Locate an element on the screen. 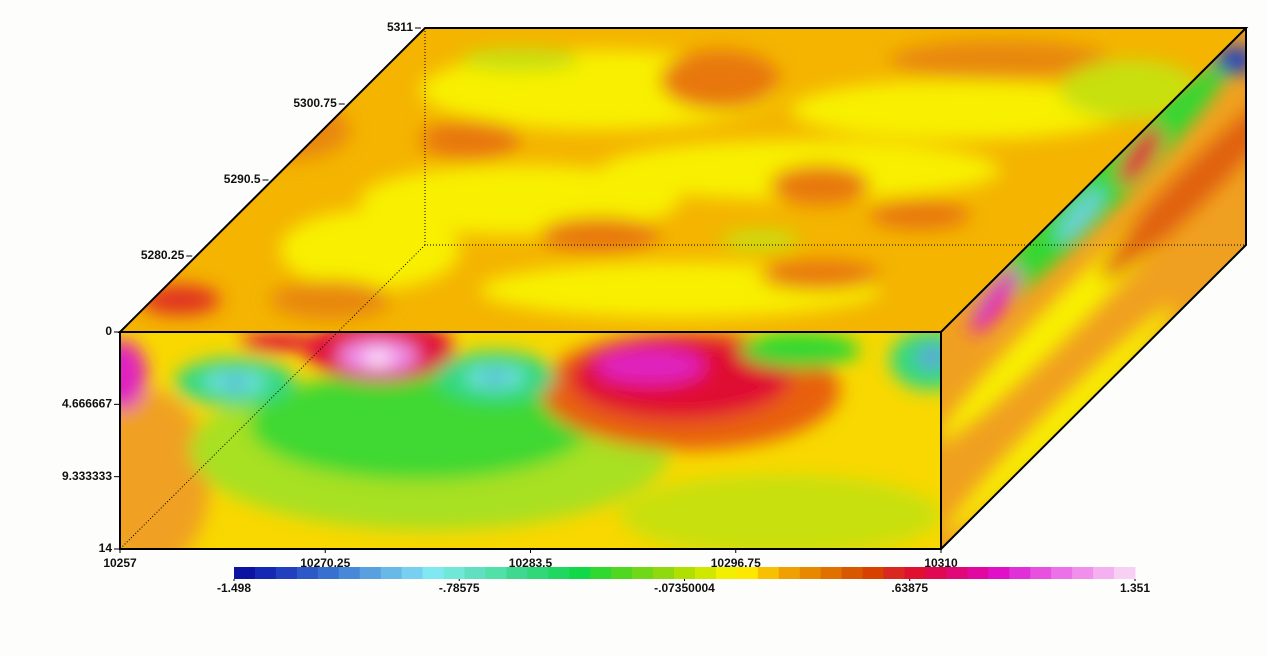 This screenshot has width=1267, height=656. z-tick-label: 0 is located at coordinates (108, 331).